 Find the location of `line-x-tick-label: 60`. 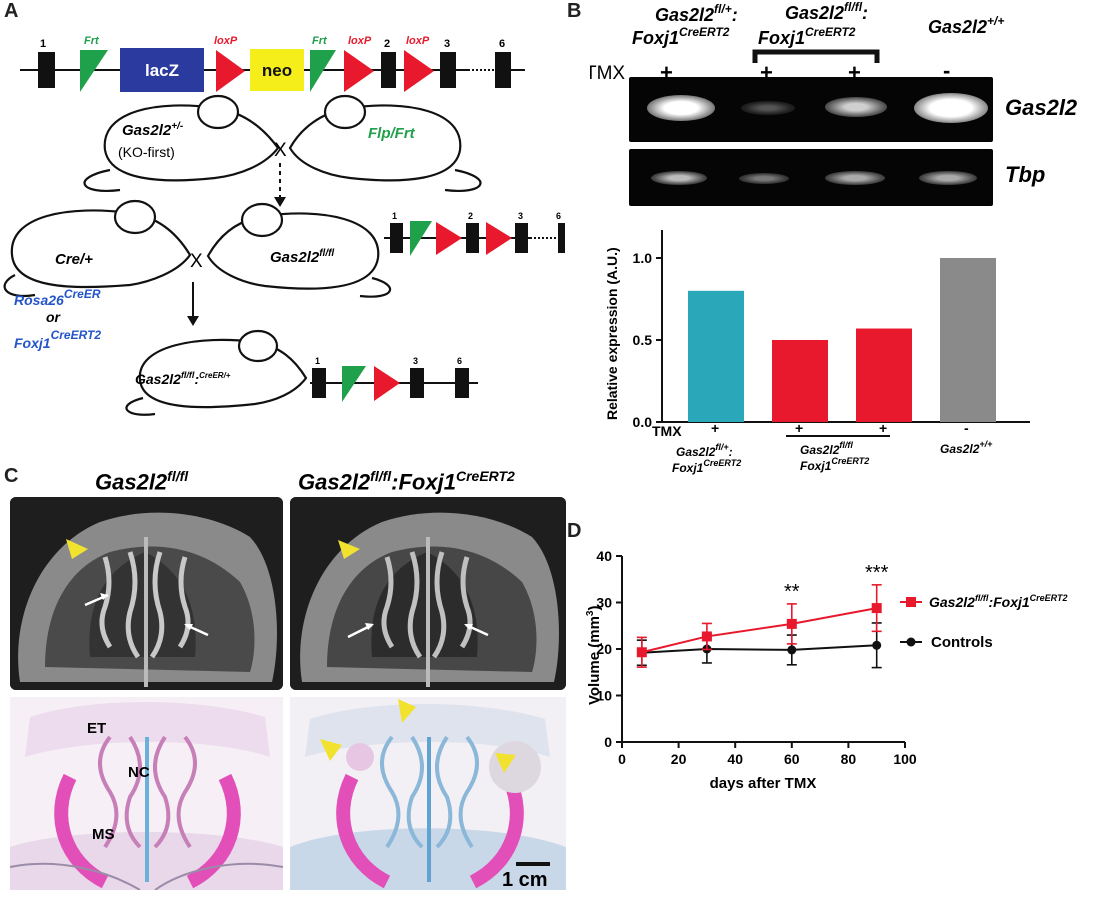

line-x-tick-label: 60 is located at coordinates (792, 759).